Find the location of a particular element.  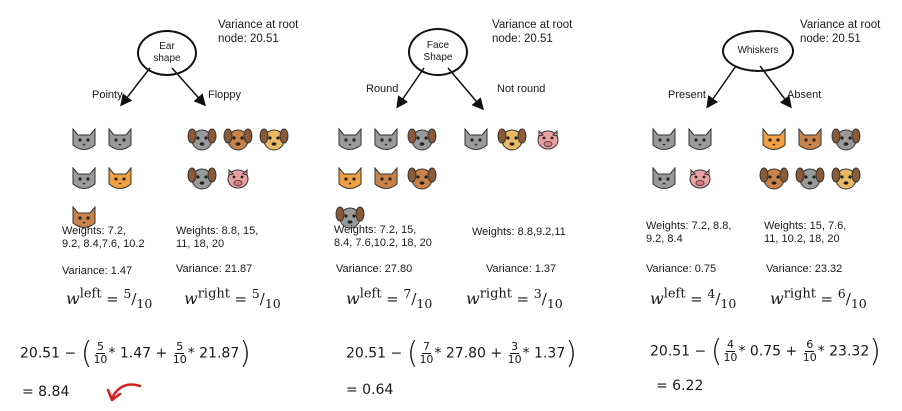

fraction-2: 6 10 is located at coordinates (810, 351).